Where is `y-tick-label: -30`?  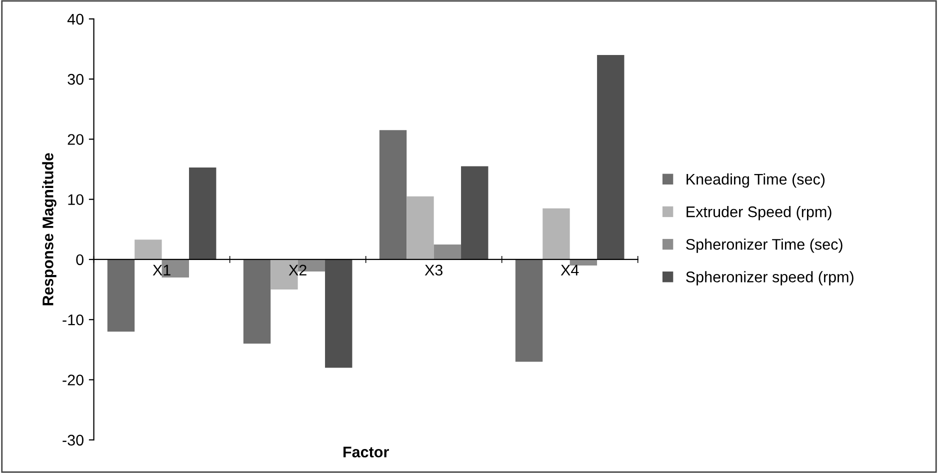 y-tick-label: -30 is located at coordinates (73, 440).